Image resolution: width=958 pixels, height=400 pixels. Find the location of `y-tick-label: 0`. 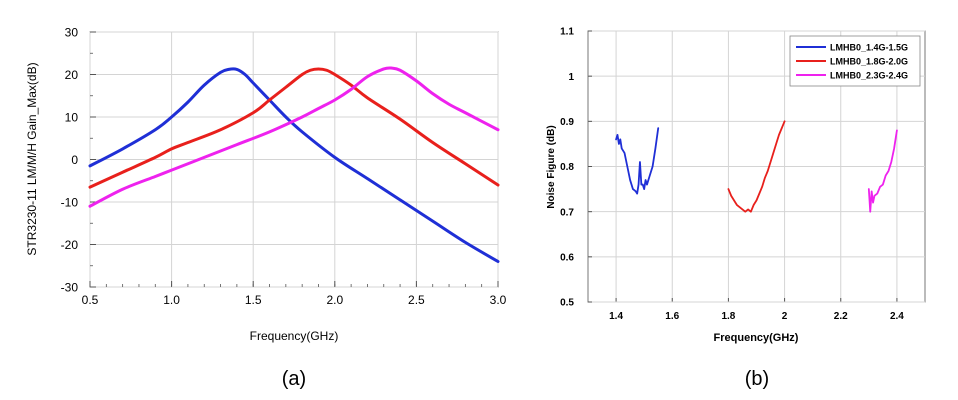

y-tick-label: 0 is located at coordinates (74, 160).